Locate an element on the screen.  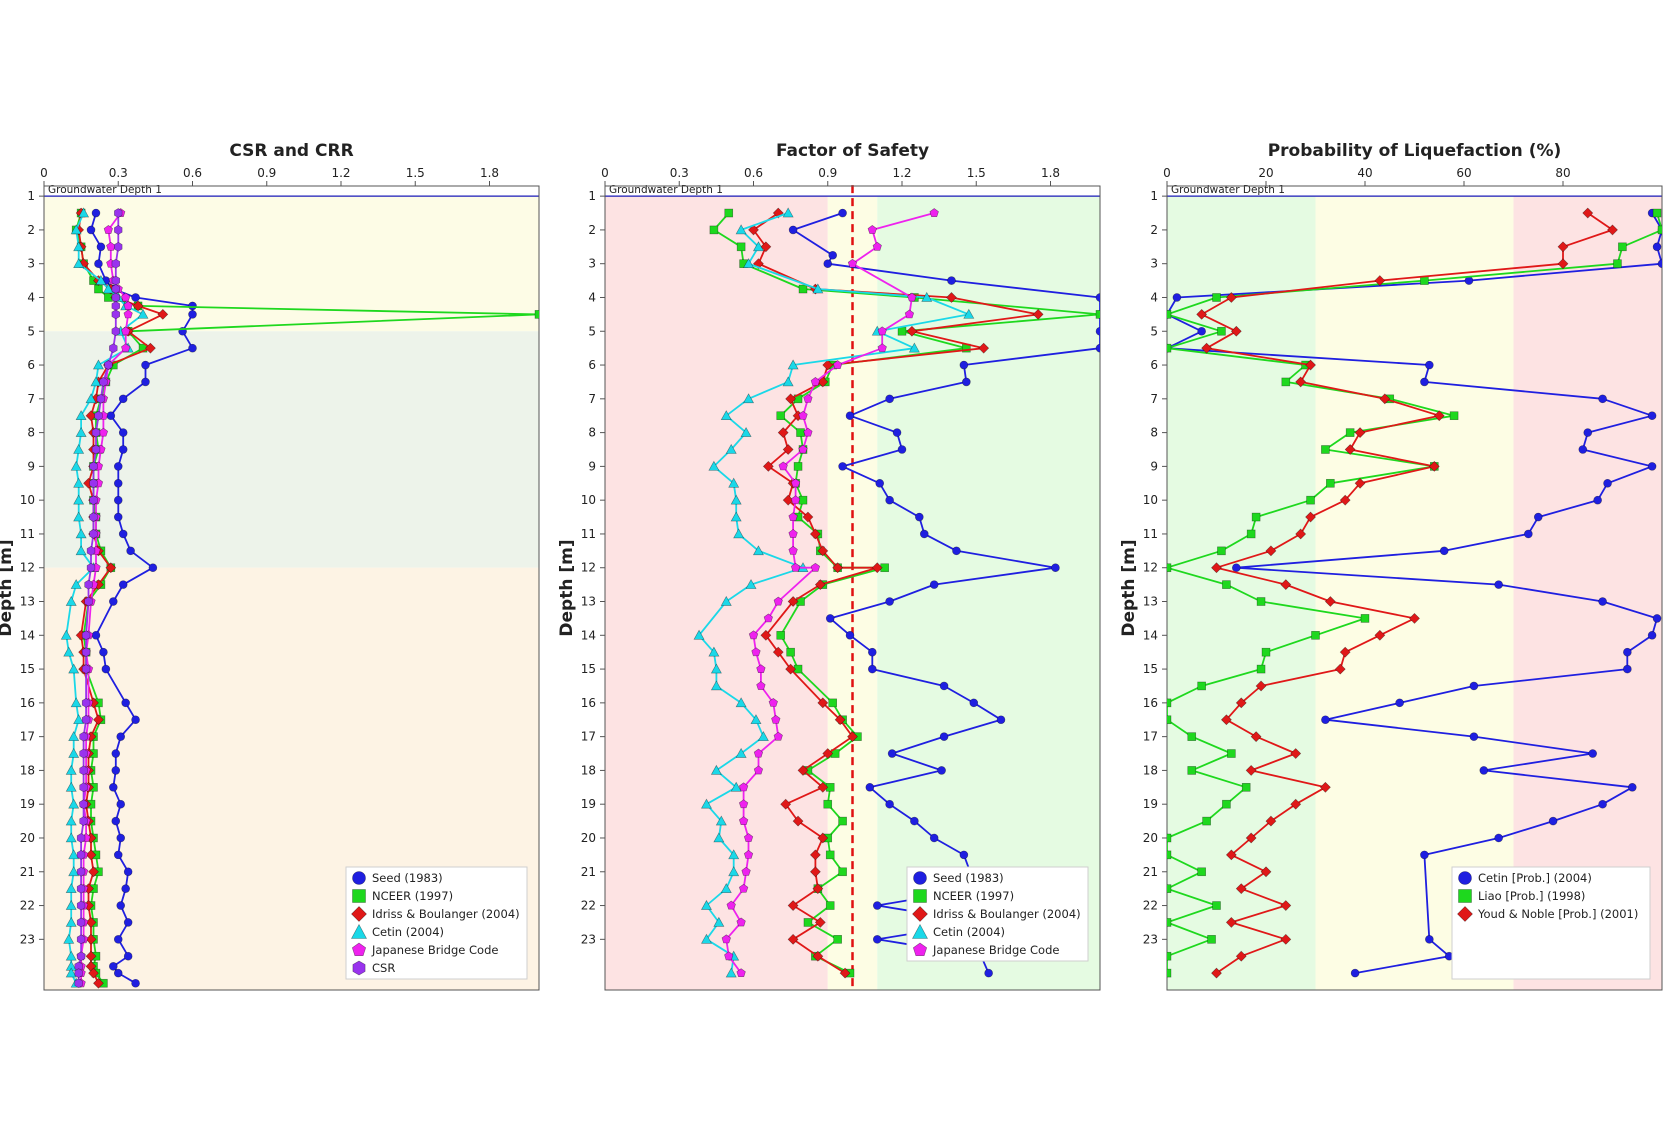
legend-label: Idriss & Boulanger (2004) is located at coordinates (446, 914).